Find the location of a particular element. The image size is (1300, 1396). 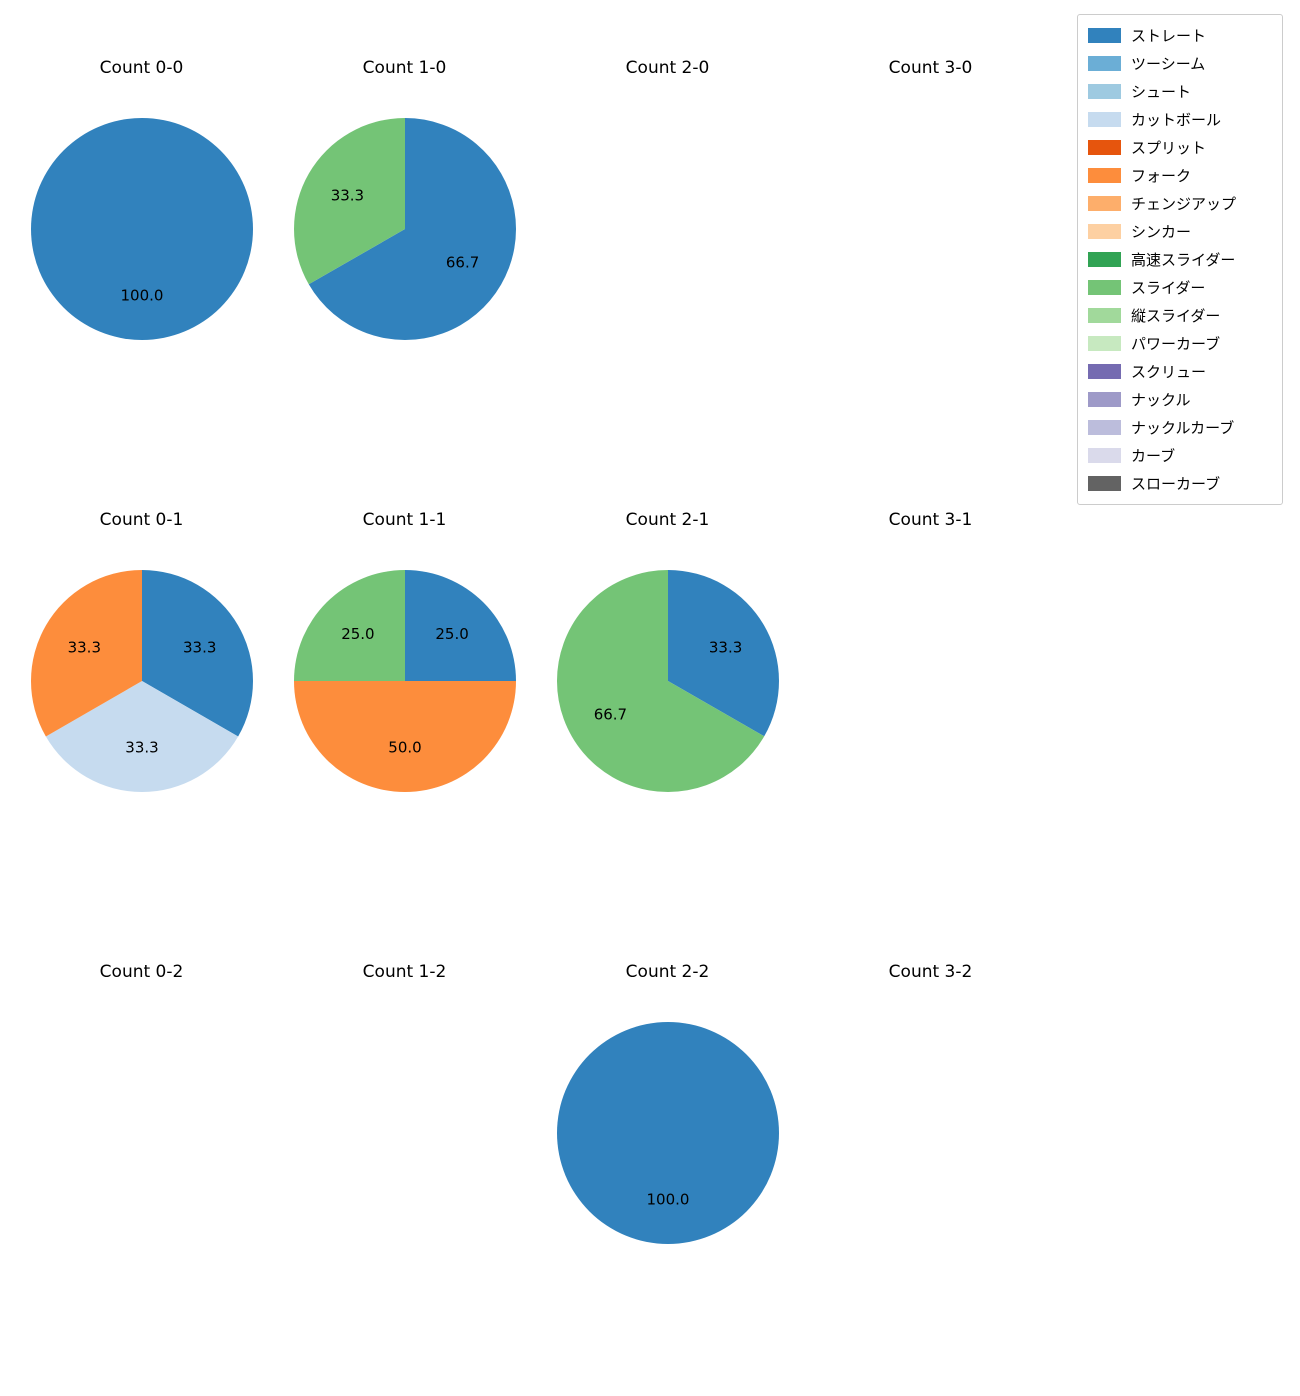

subplot-count-1-1: Count 1-1 25.0 50.0 25.0 is located at coordinates (404, 718).